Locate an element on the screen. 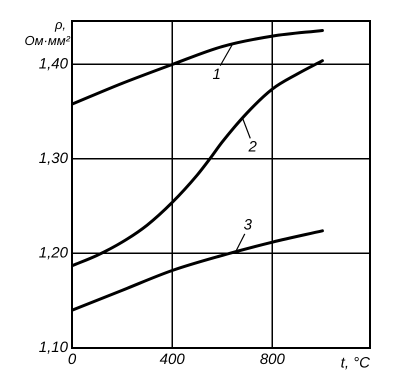 This screenshot has width=400, height=384. x-axis-title: t, °C is located at coordinates (355, 363).